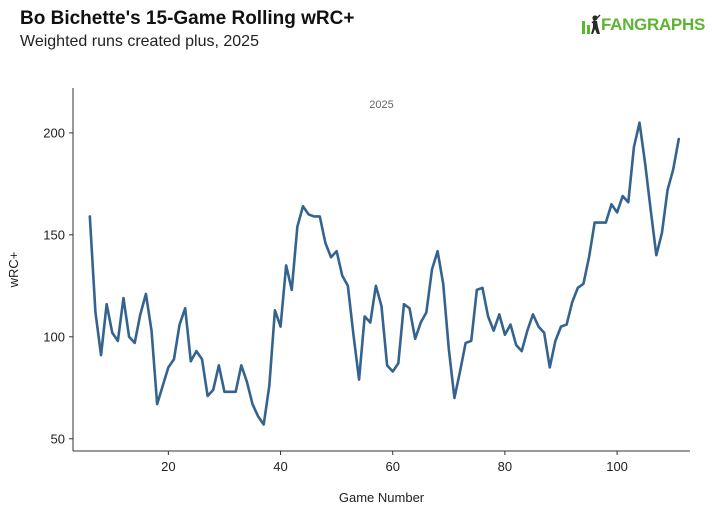  I want to click on fangraphs-logo: FANGRAPHS, so click(643, 25).